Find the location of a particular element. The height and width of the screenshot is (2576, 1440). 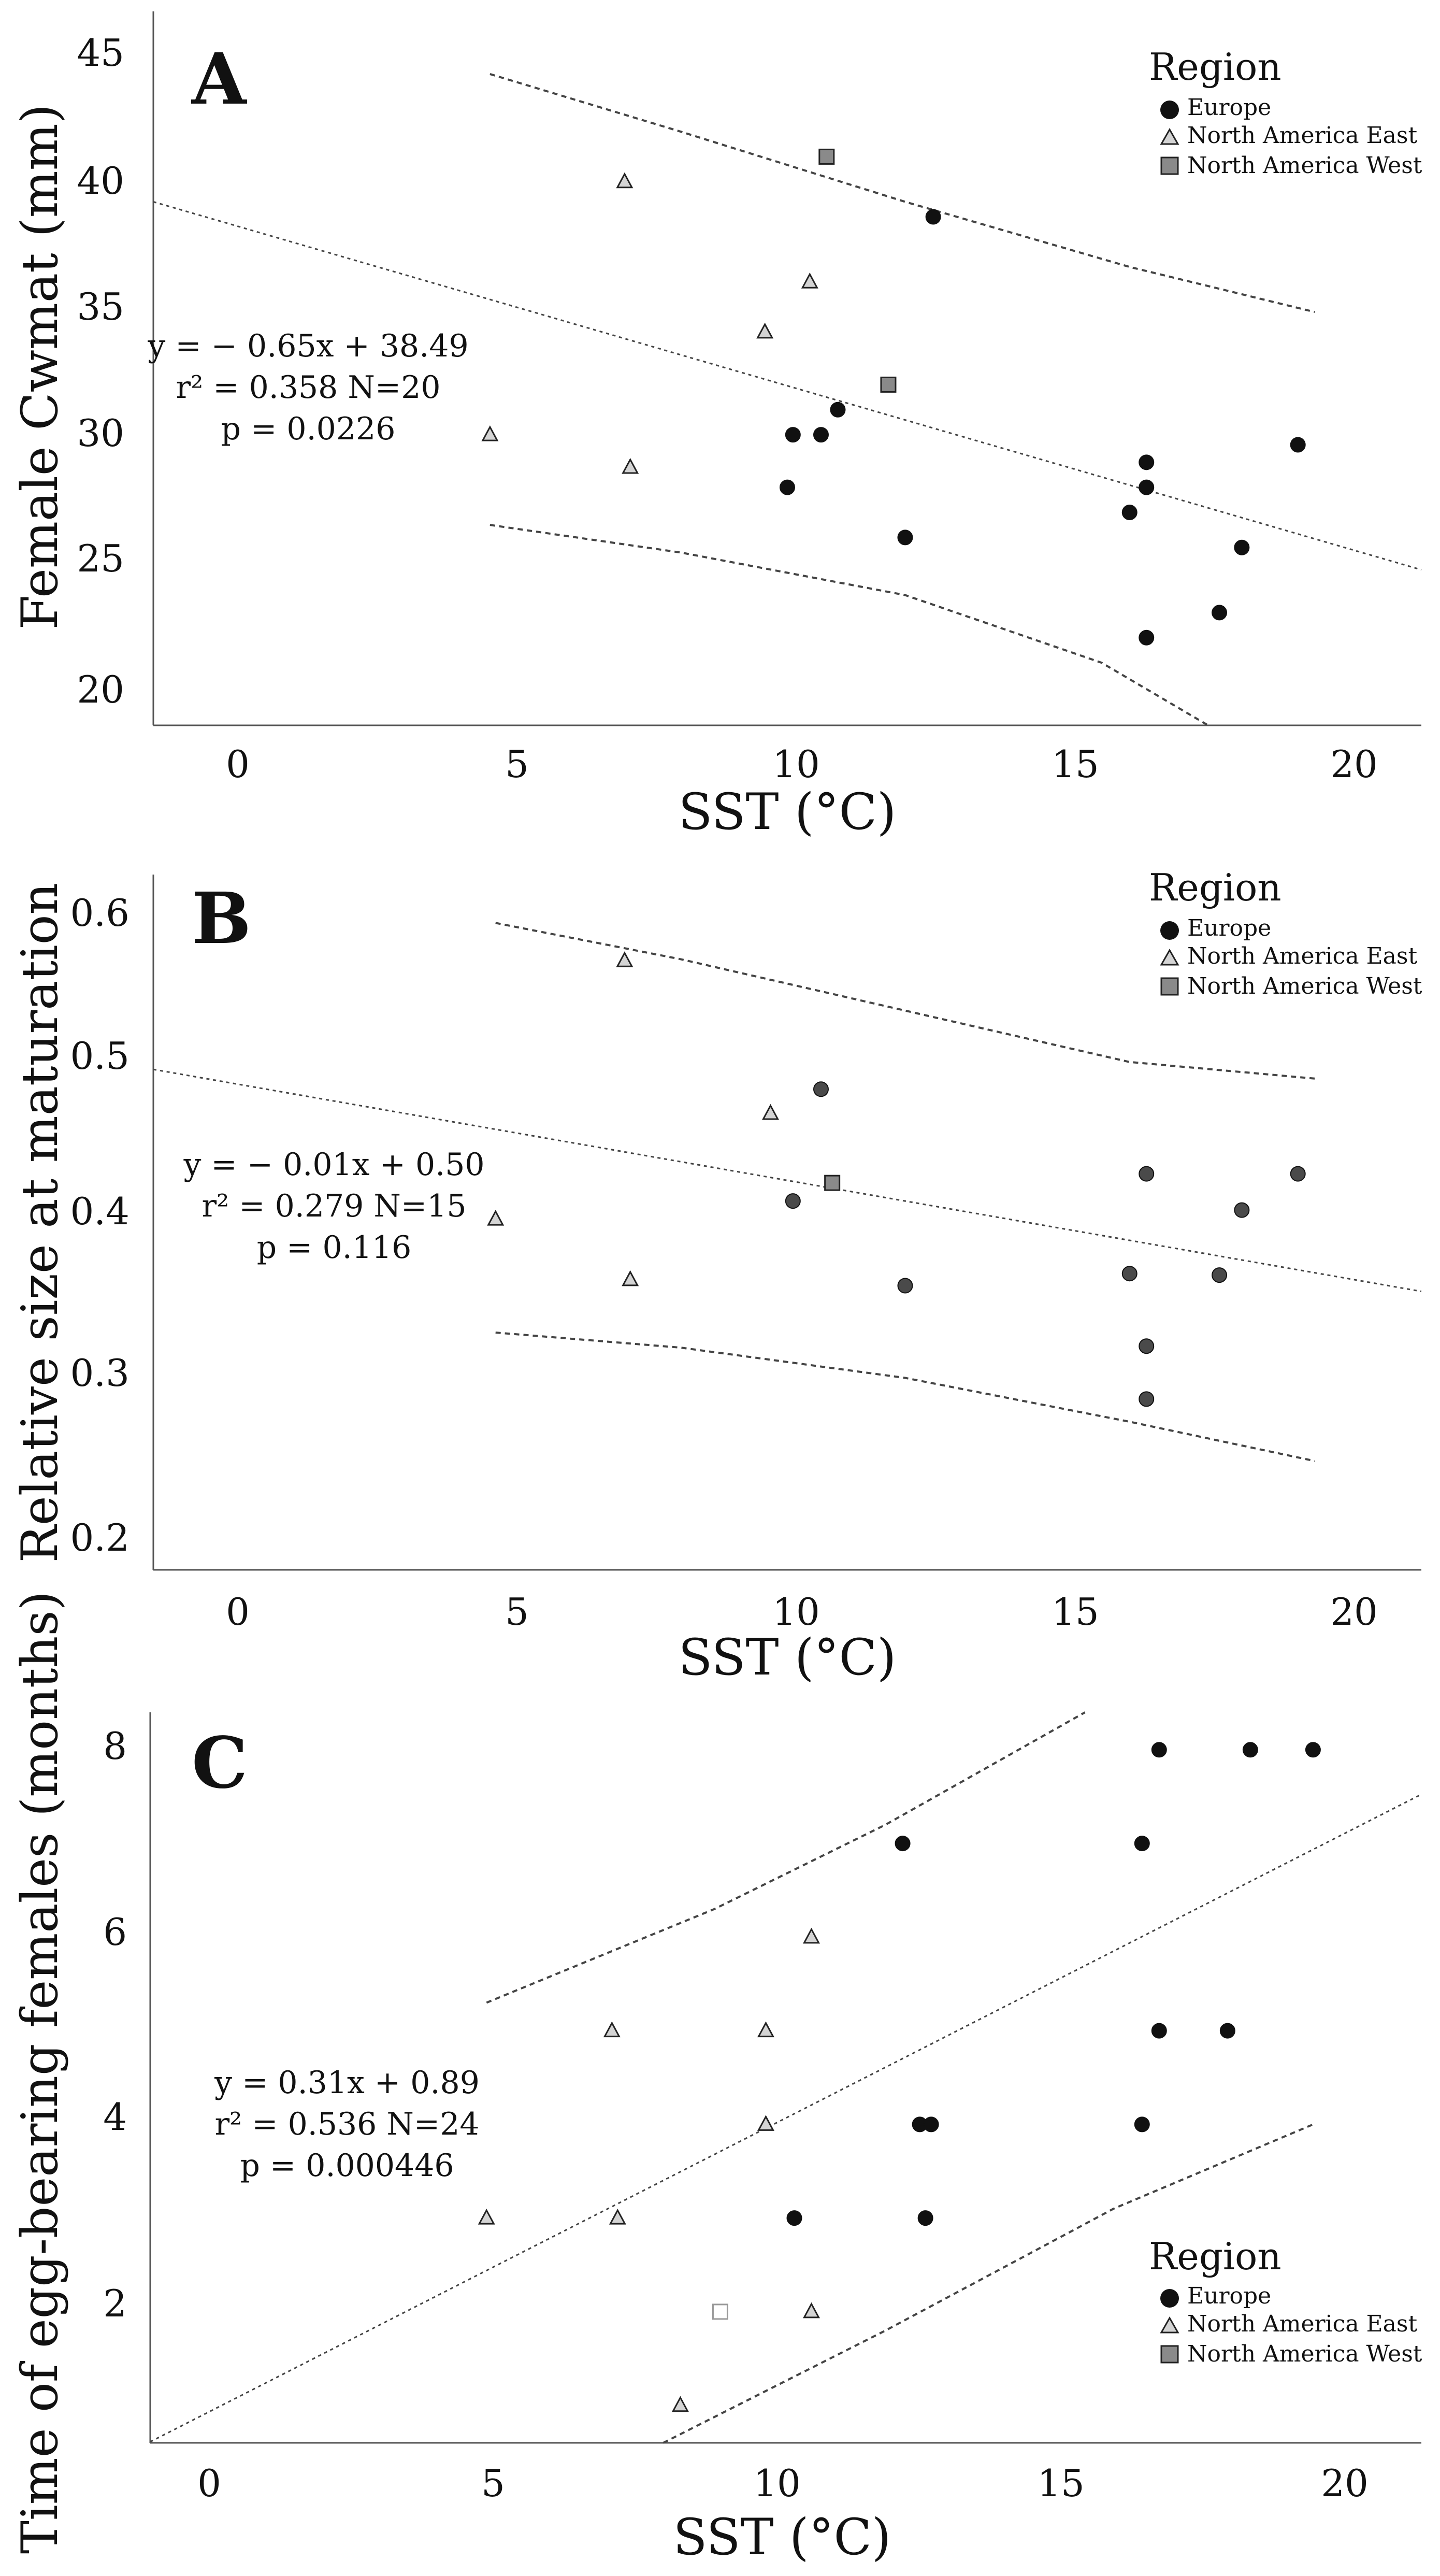

y-tick-label: 0.2 is located at coordinates (99, 1537).